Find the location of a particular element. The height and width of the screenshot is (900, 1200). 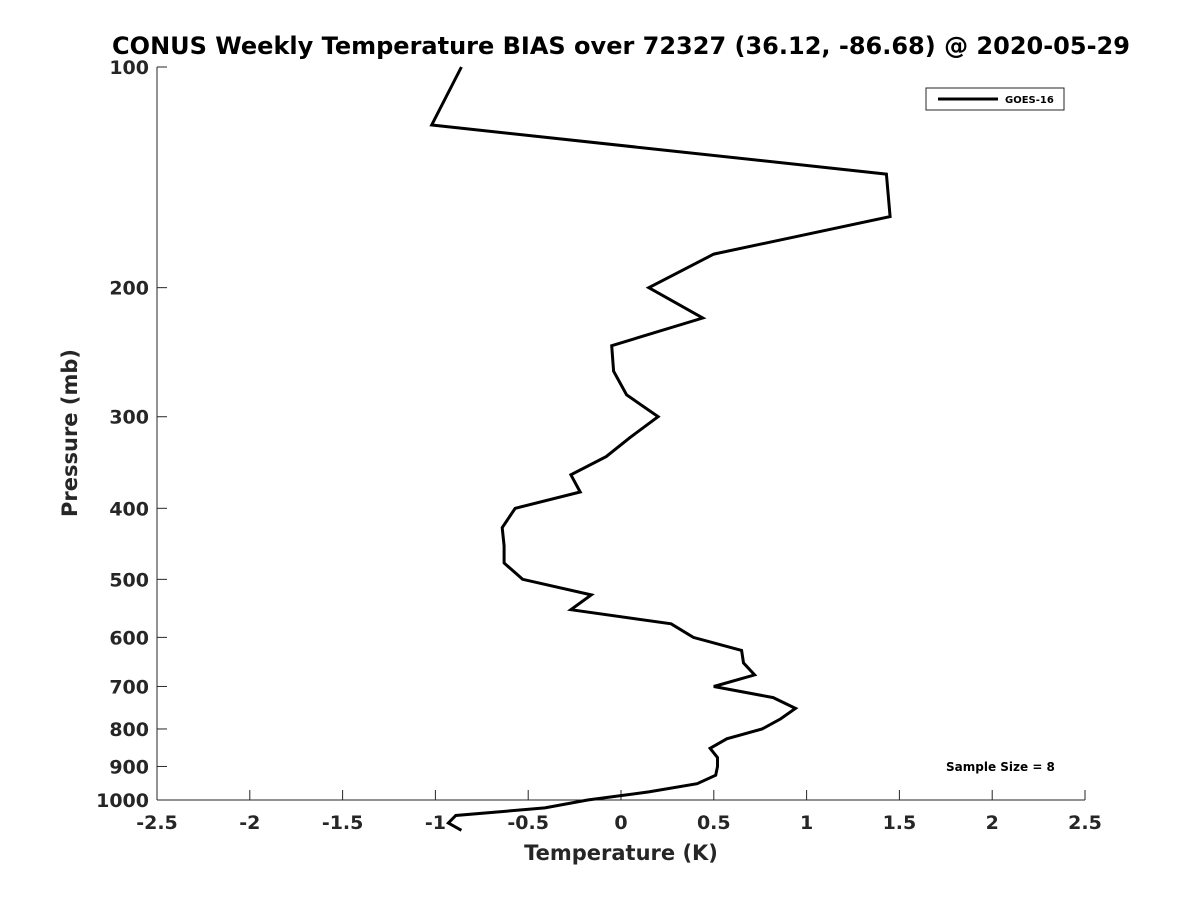

y-tick-label: 300 is located at coordinates (129, 418).